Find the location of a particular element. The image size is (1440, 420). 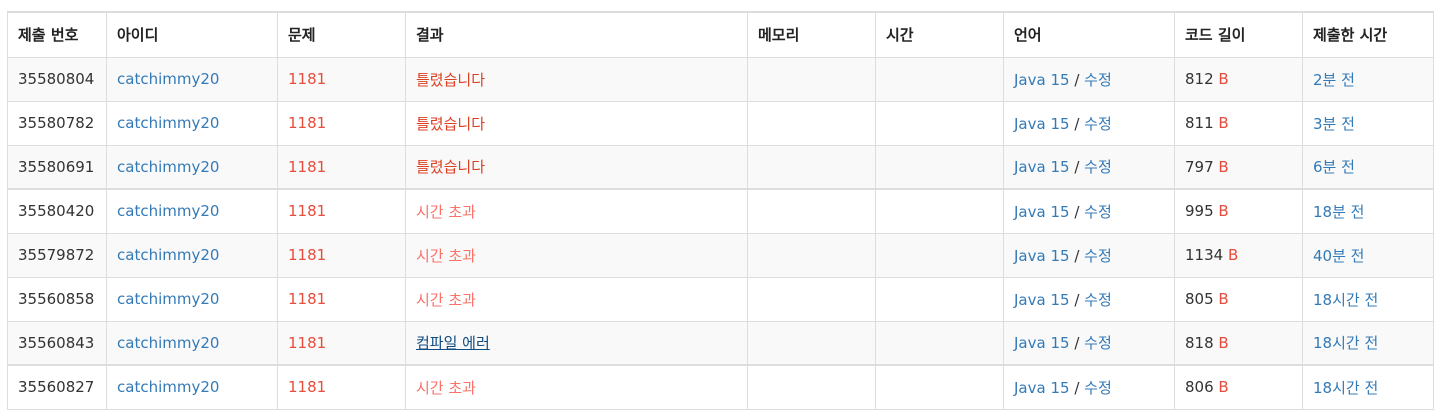

submitted-time-link: 18분 전 is located at coordinates (1339, 211).